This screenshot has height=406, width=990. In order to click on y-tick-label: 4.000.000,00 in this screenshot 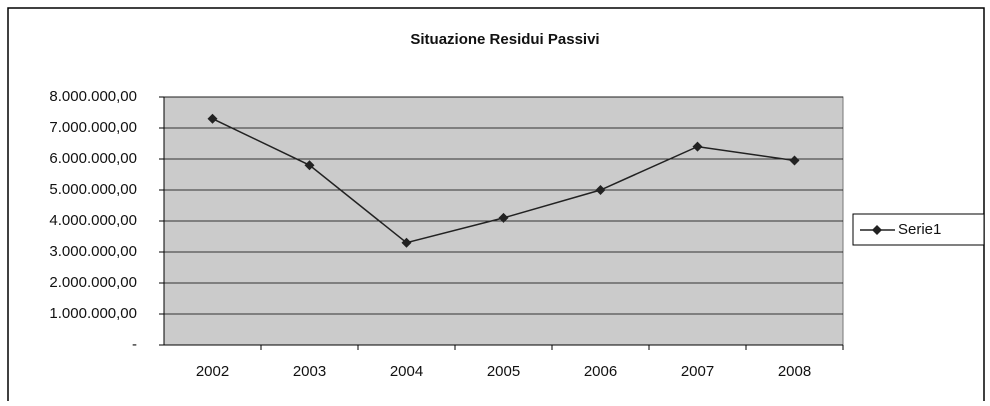, I will do `click(93, 220)`.